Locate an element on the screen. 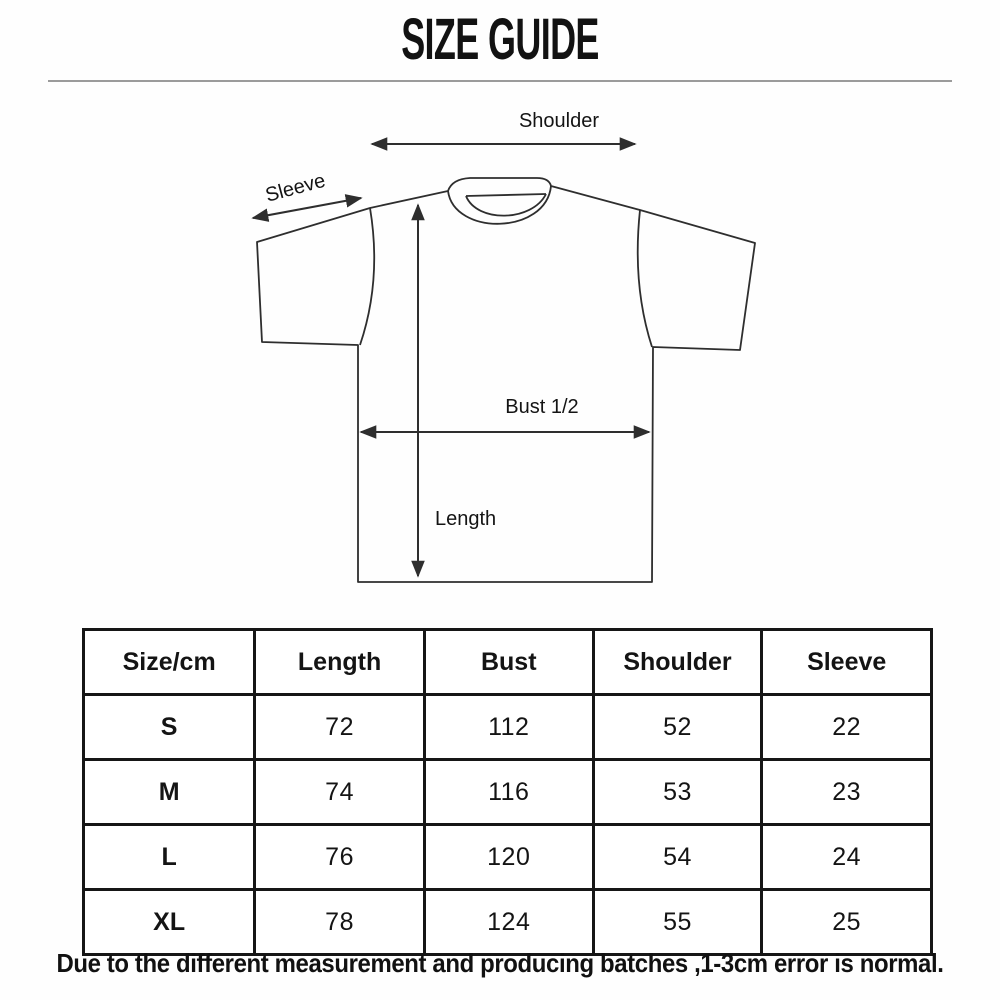 This screenshot has width=1000, height=1000. length-cell: 78 is located at coordinates (339, 922).